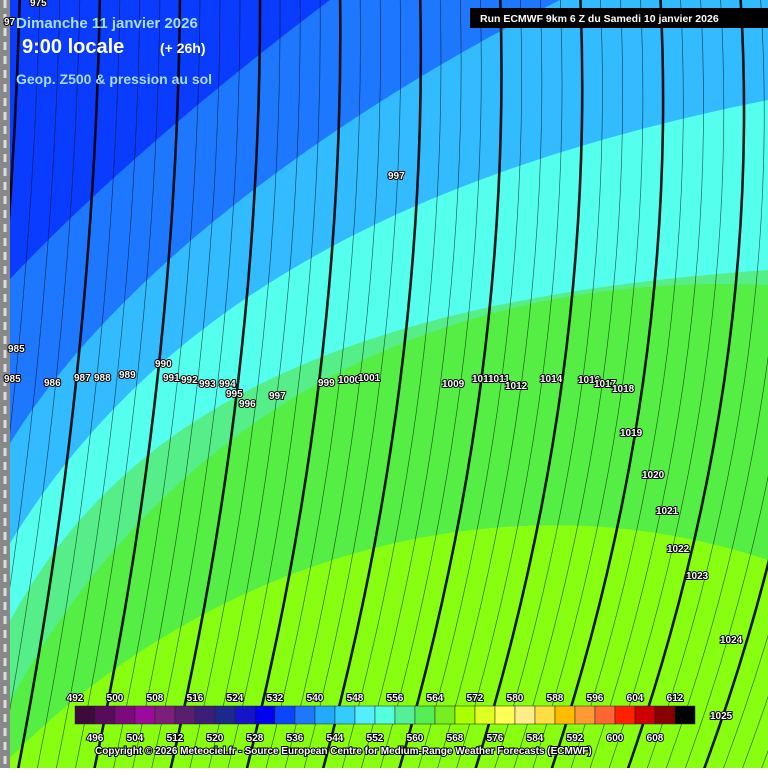 The image size is (768, 773). I want to click on isobar-label: 1009, so click(453, 384).